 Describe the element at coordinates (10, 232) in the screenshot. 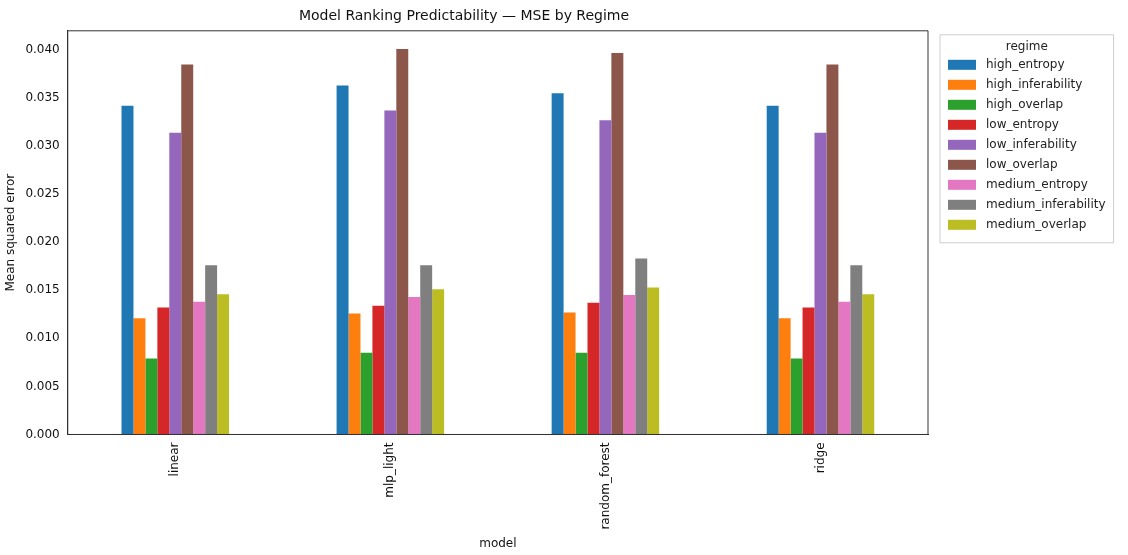

I see `y-axis-title: Mean squared error` at that location.